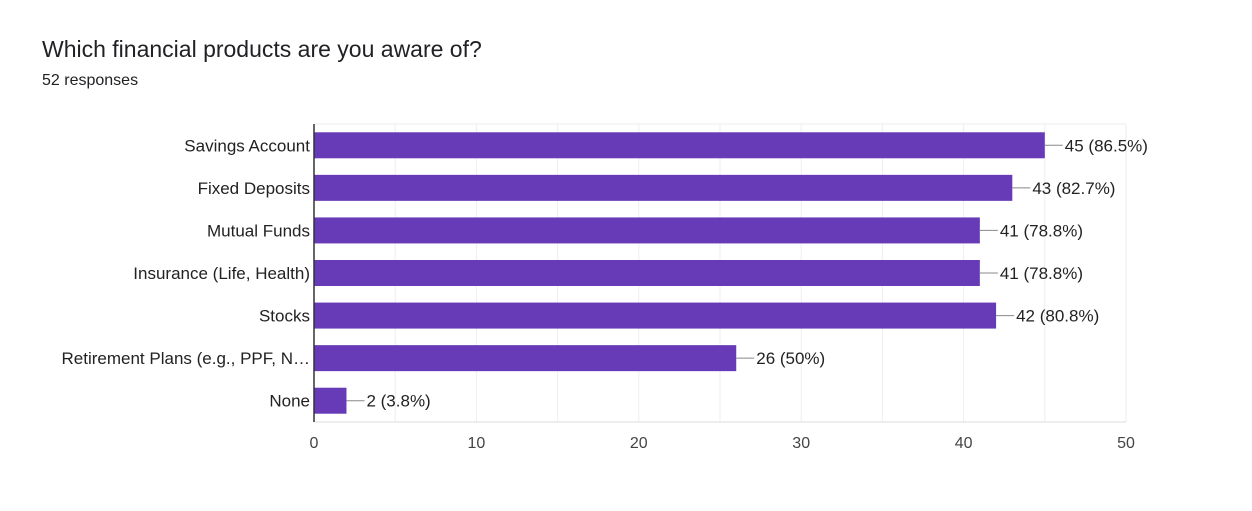 This screenshot has width=1252, height=511. What do you see at coordinates (247, 145) in the screenshot?
I see `category-label: Savings Account` at bounding box center [247, 145].